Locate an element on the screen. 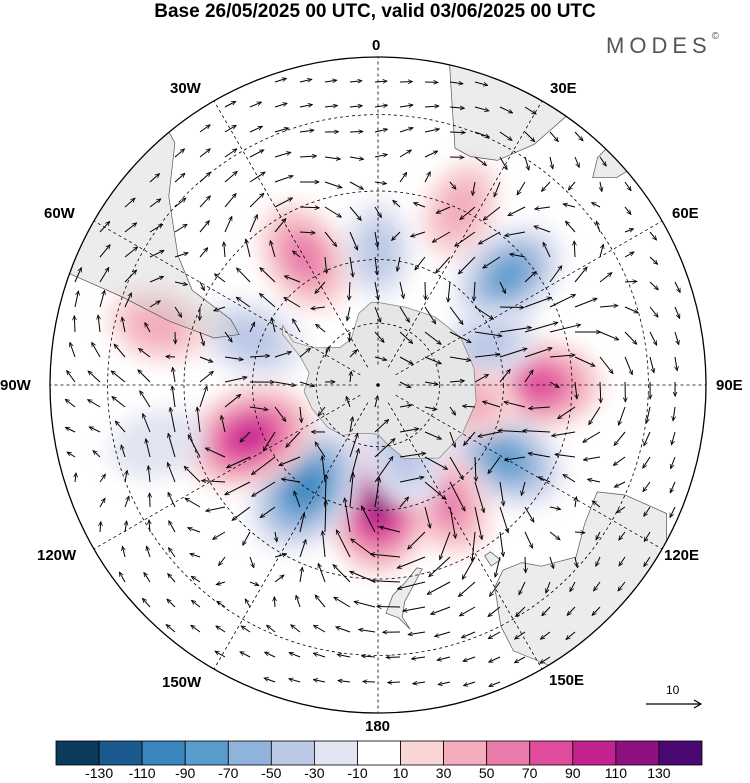 The width and height of the screenshot is (750, 783). brand-mark: © is located at coordinates (715, 36).